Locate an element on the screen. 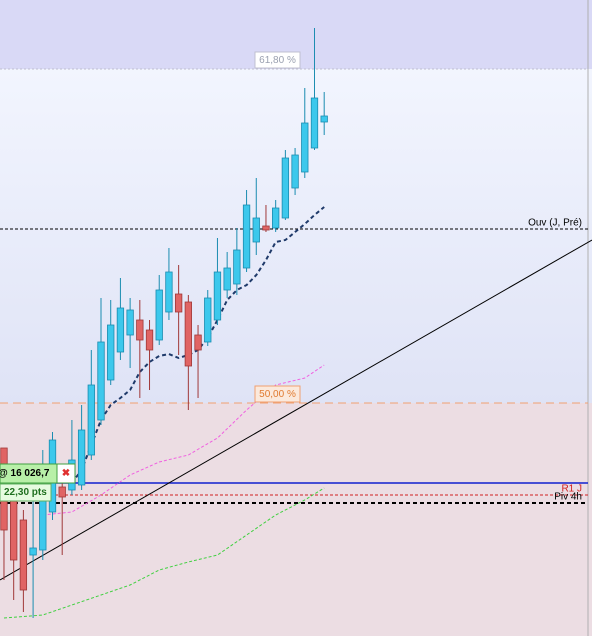  order-close-icon: ✖ is located at coordinates (66, 473).